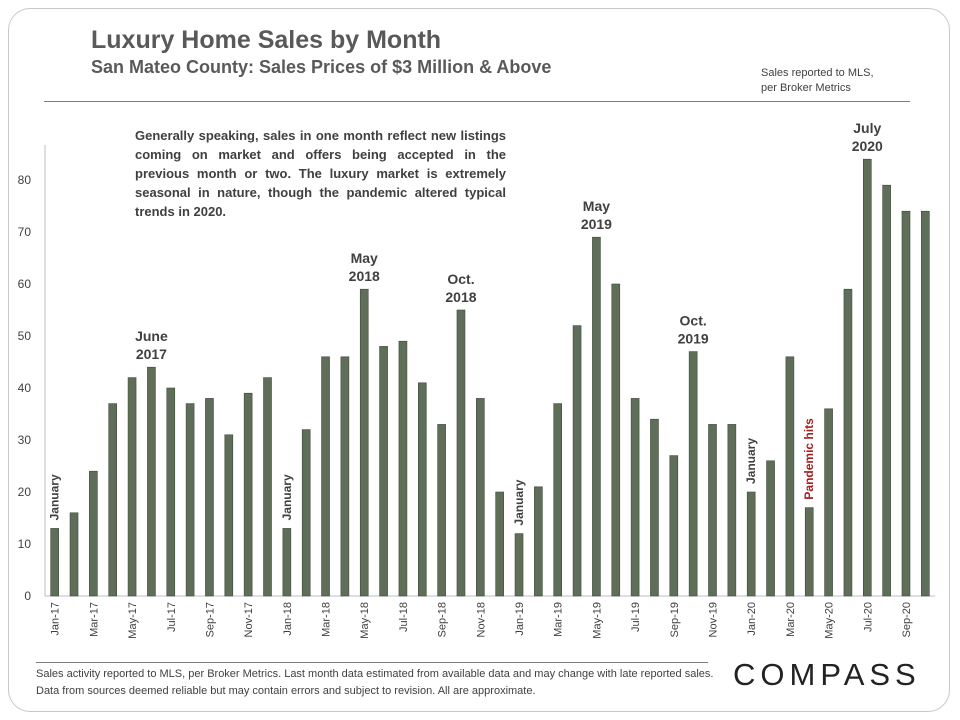 The image size is (960, 720). Describe the element at coordinates (714, 619) in the screenshot. I see `x-tick-label: Nov-19` at that location.